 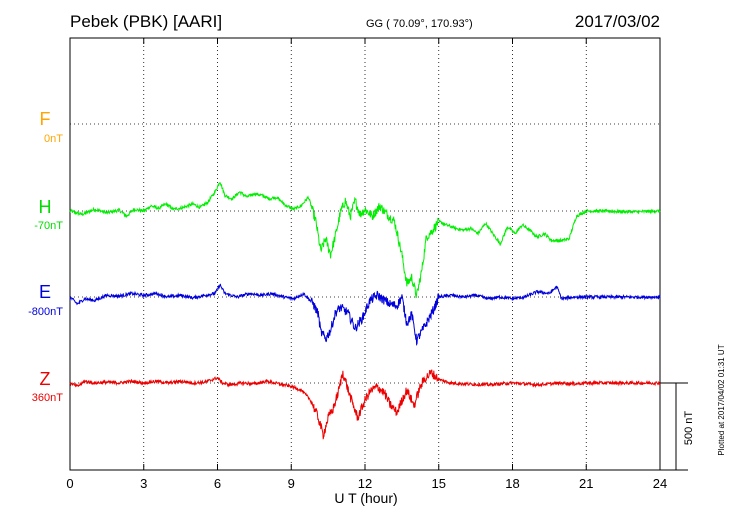 I want to click on series-z-baseline: 360nT, so click(x=47, y=398).